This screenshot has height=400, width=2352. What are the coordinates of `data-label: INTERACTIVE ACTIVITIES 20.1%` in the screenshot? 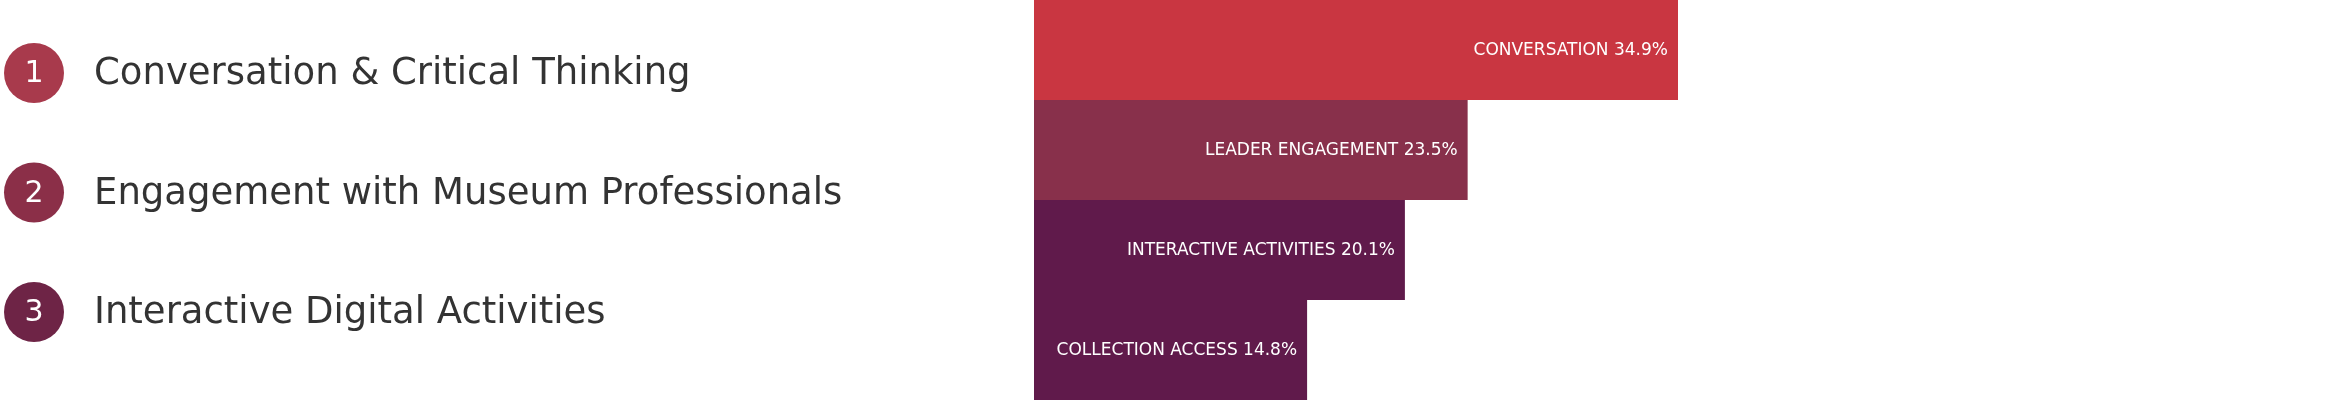 It's located at (1260, 249).